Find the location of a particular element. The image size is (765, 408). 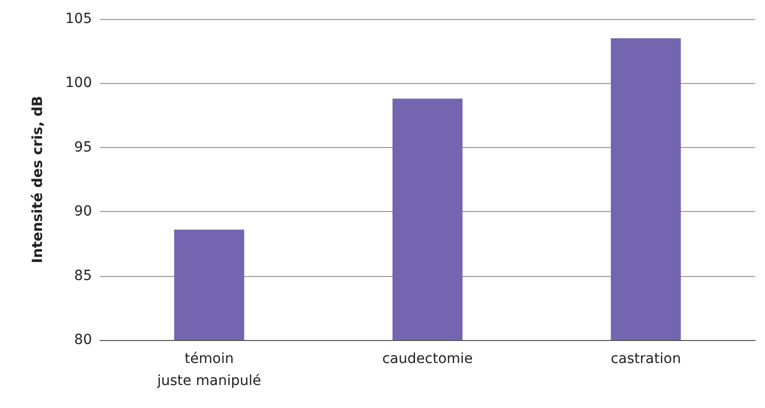

y-tick-label: 105 is located at coordinates (78, 19).